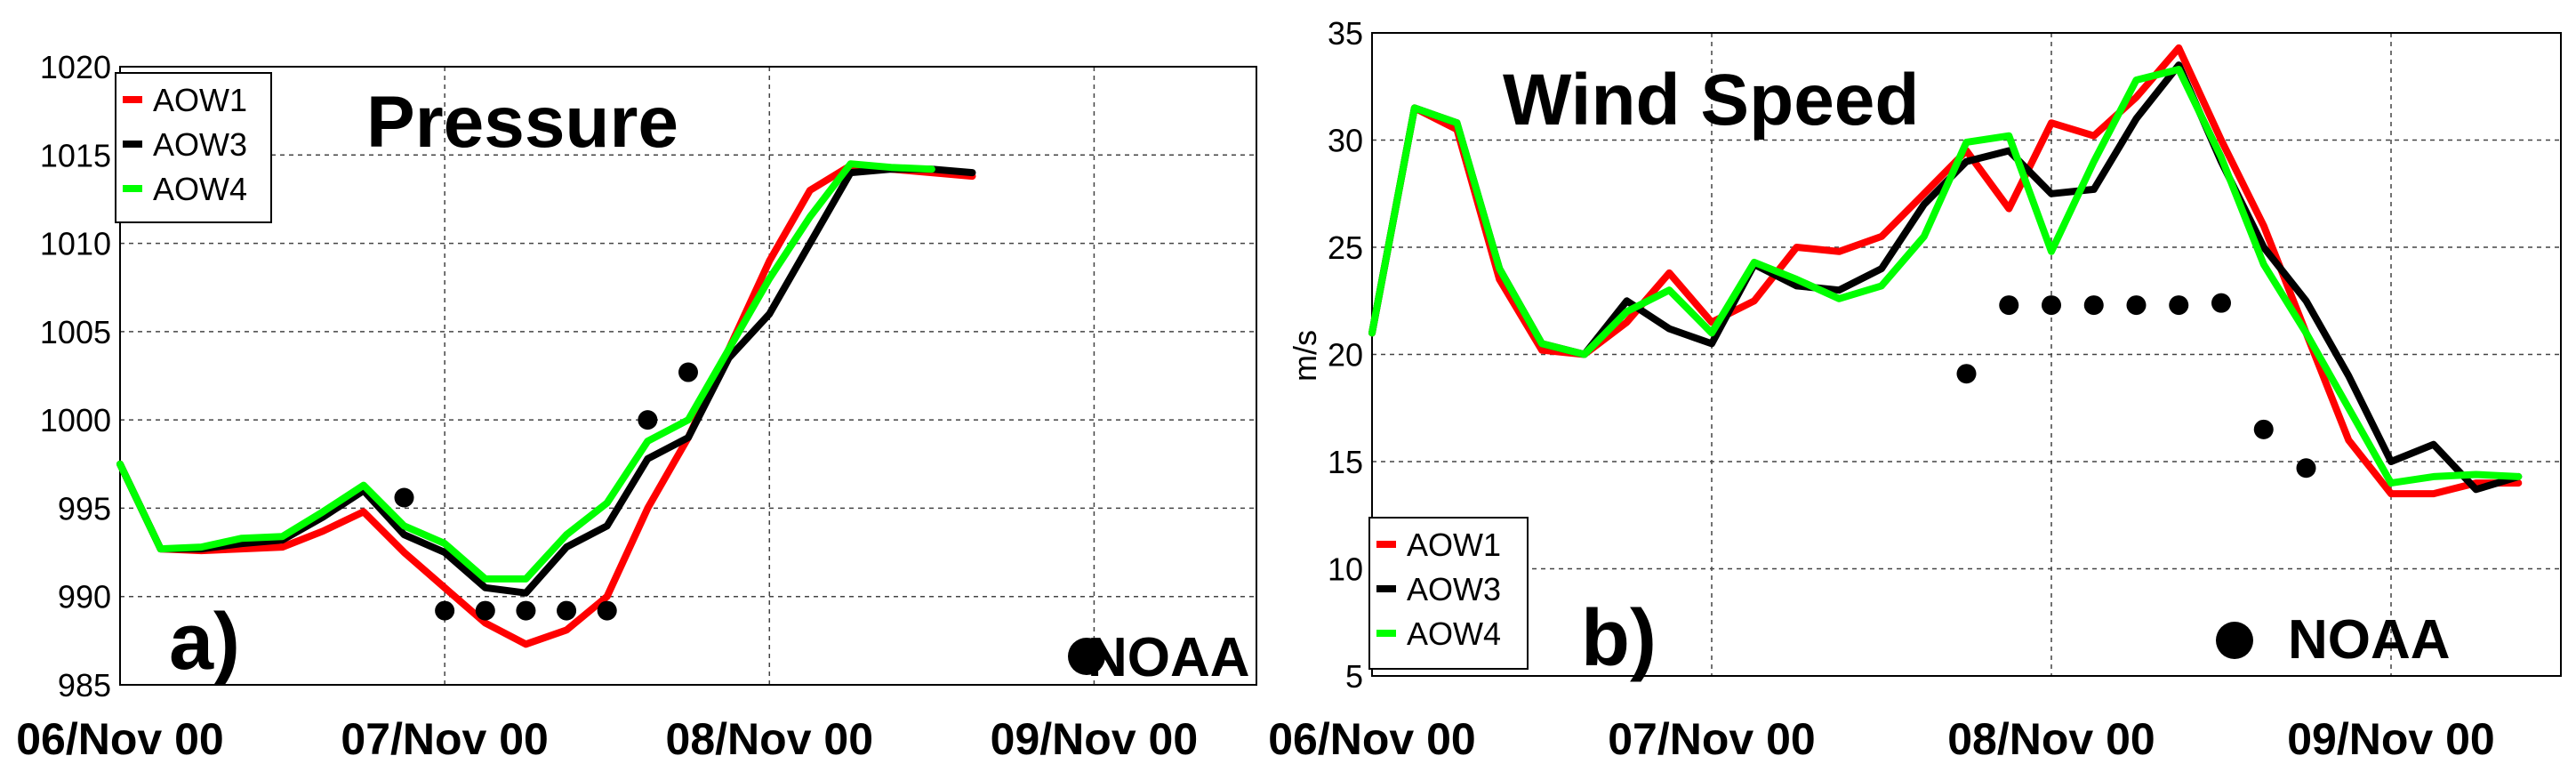  I want to click on y-tick-label: 1000, so click(75, 420).